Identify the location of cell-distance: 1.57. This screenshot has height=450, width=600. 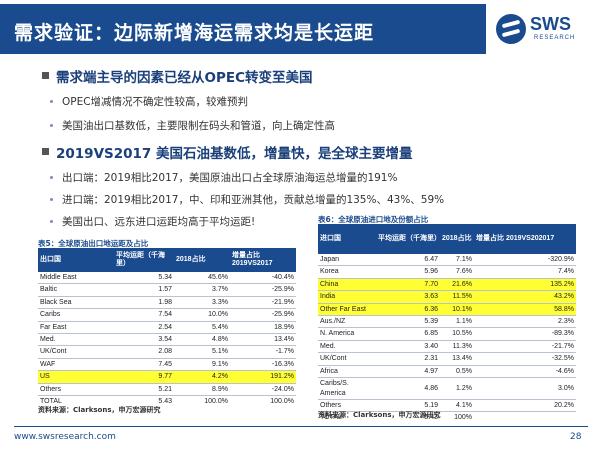
(144, 290).